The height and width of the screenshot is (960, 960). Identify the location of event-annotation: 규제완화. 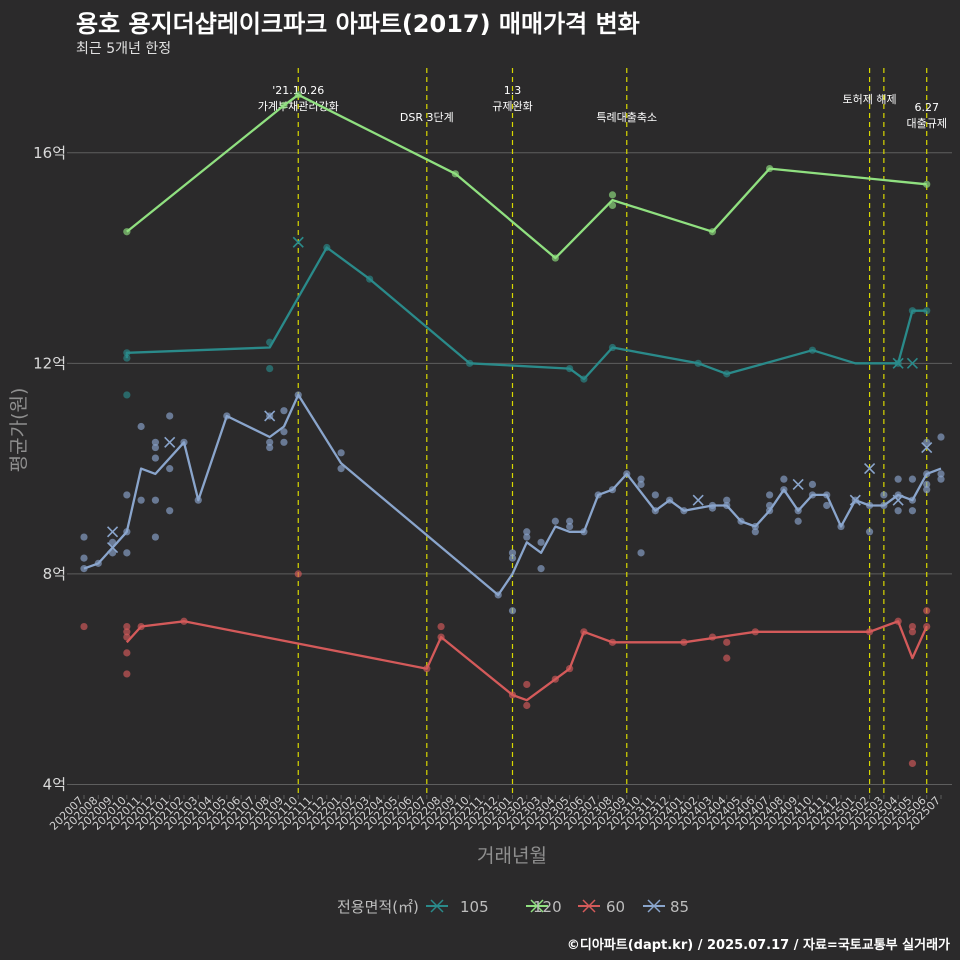
(512, 106).